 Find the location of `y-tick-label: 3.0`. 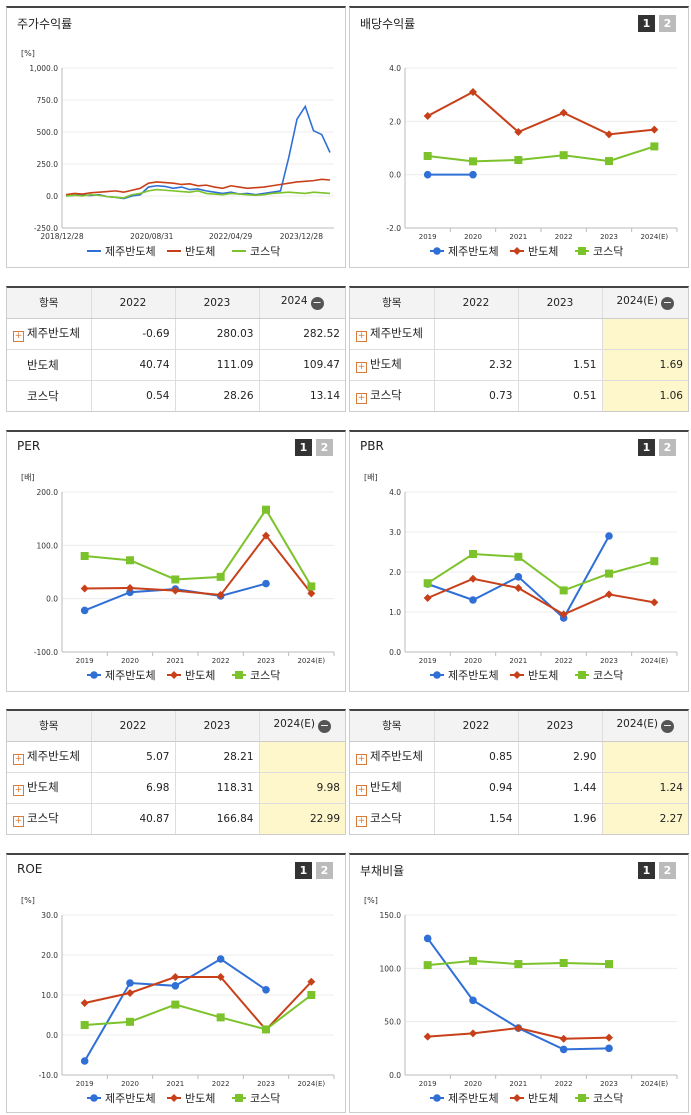

y-tick-label: 3.0 is located at coordinates (395, 532).